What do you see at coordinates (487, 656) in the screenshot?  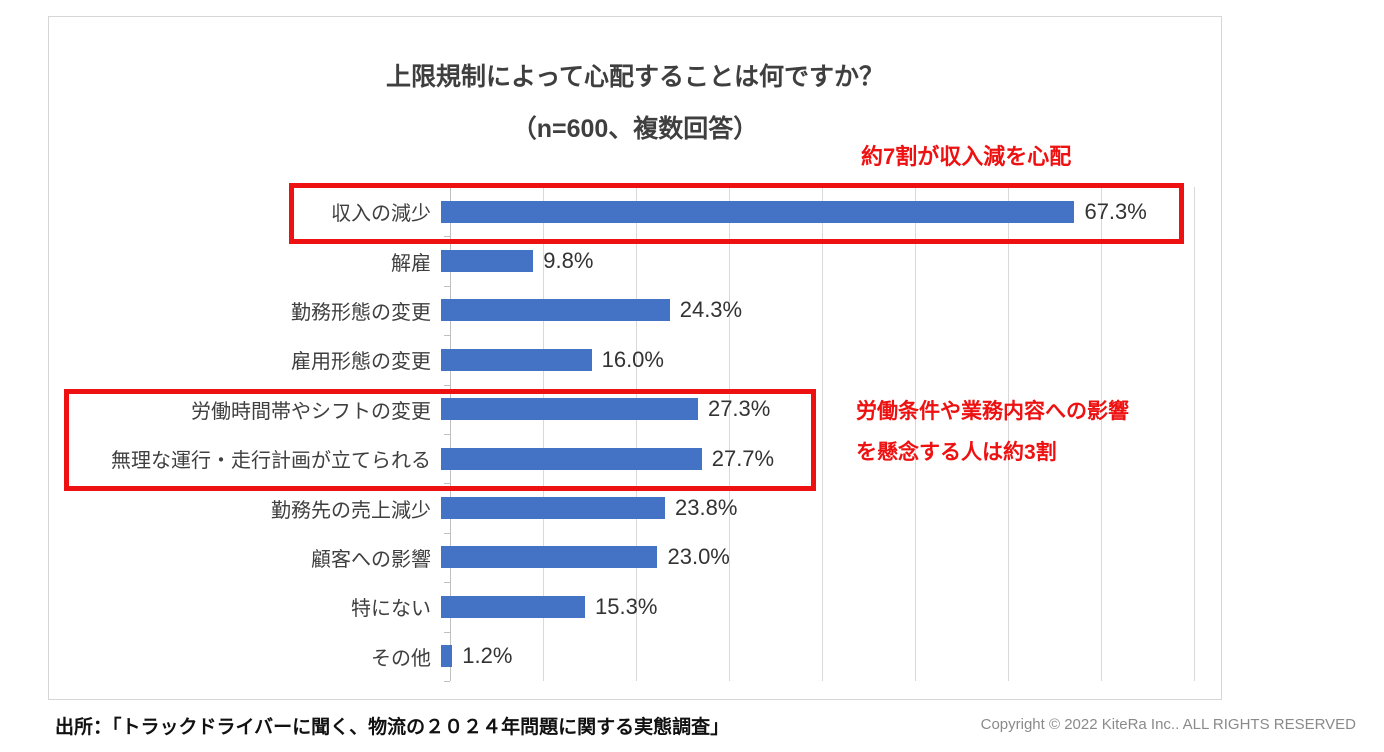 I see `value-label: 1.2%` at bounding box center [487, 656].